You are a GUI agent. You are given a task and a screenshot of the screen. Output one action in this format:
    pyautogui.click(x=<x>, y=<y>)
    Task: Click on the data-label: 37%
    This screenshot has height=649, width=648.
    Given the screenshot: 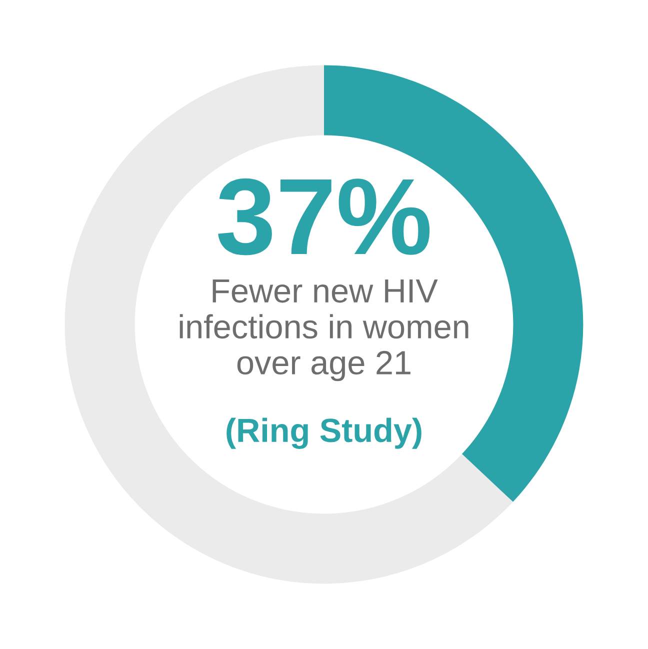 What is the action you would take?
    pyautogui.click(x=324, y=217)
    